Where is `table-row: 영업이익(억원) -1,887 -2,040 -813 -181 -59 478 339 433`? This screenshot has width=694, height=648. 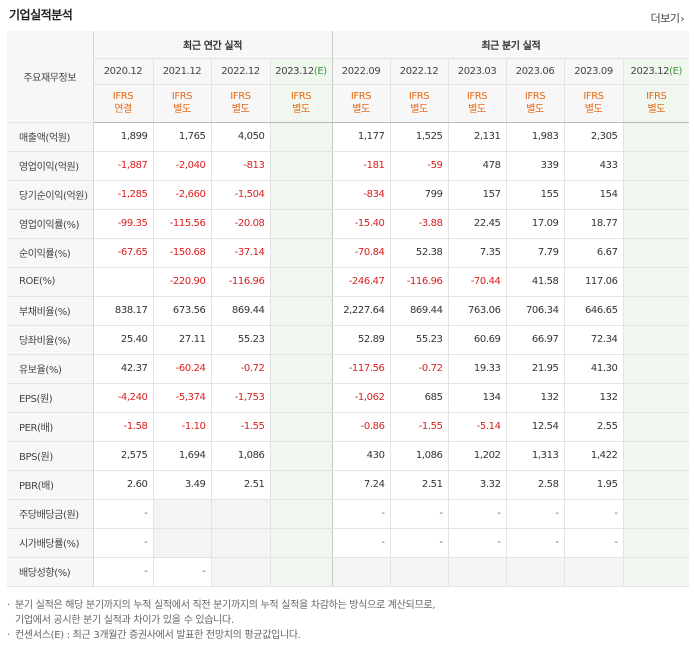
table-row: 영업이익(억원) -1,887 -2,040 -813 -181 -59 478 339 433 is located at coordinates (348, 166).